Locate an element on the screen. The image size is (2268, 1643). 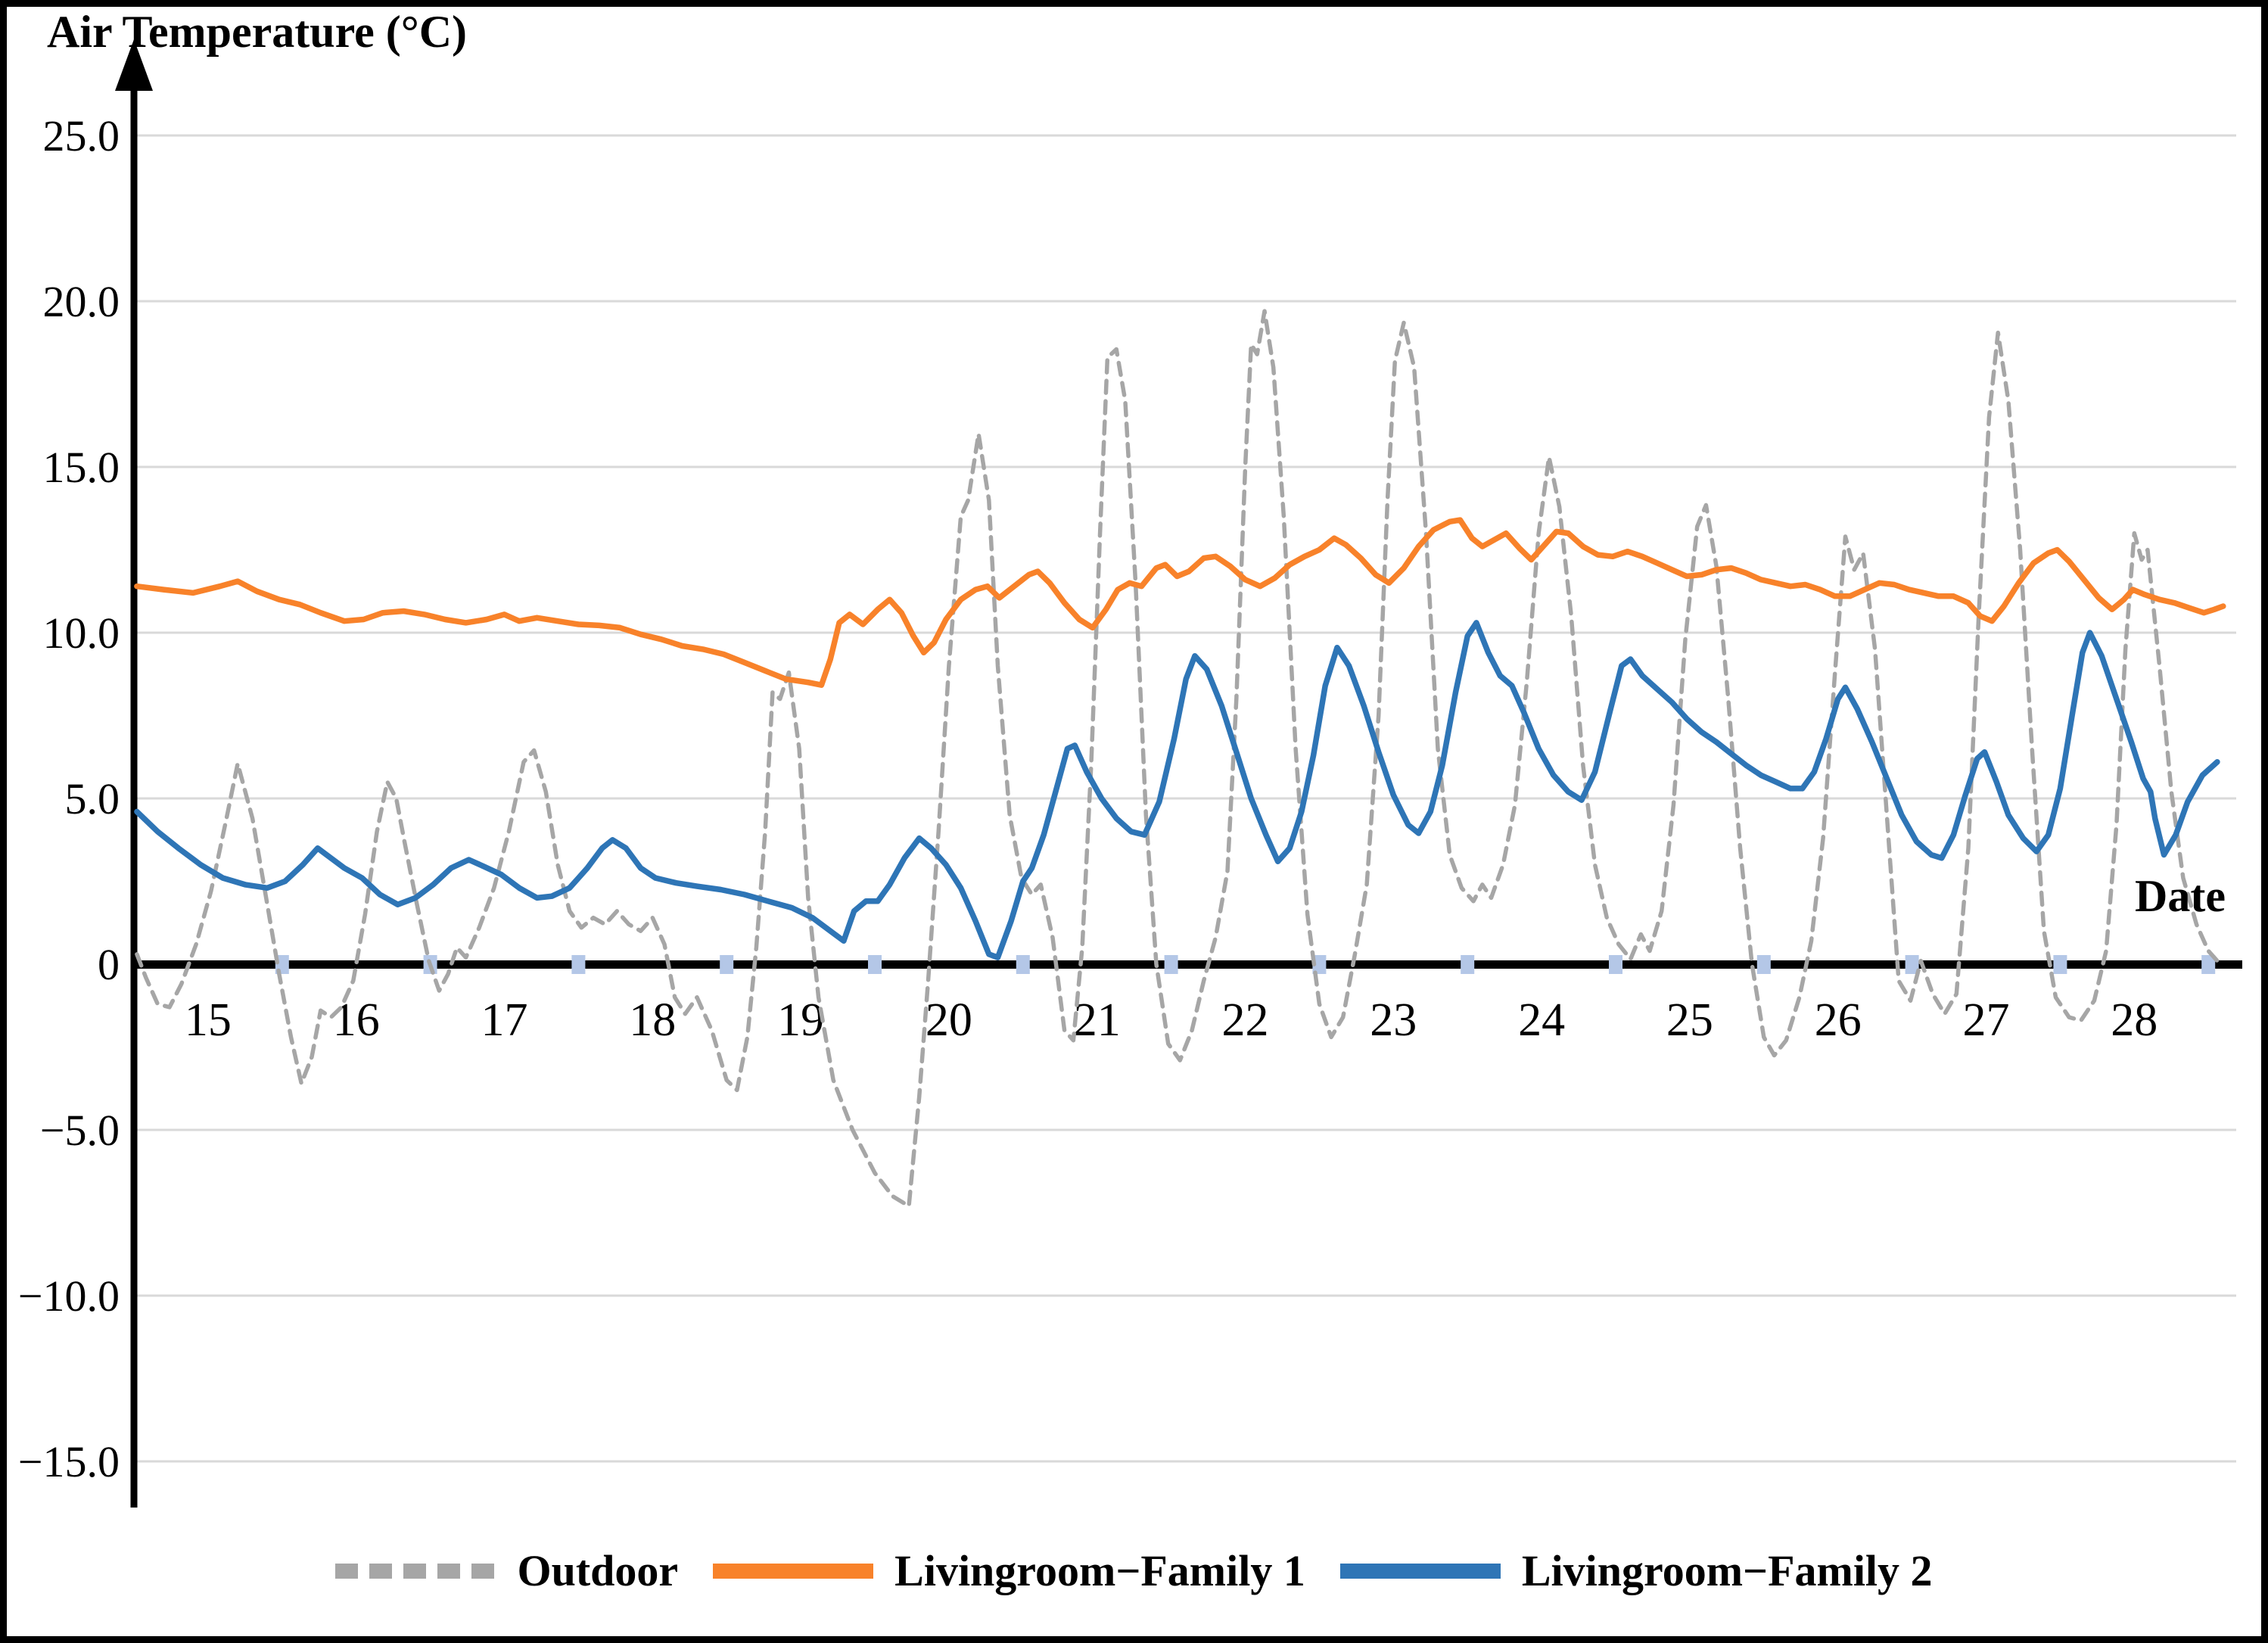
chart-title: Air Temperature (°C) is located at coordinates (257, 32).